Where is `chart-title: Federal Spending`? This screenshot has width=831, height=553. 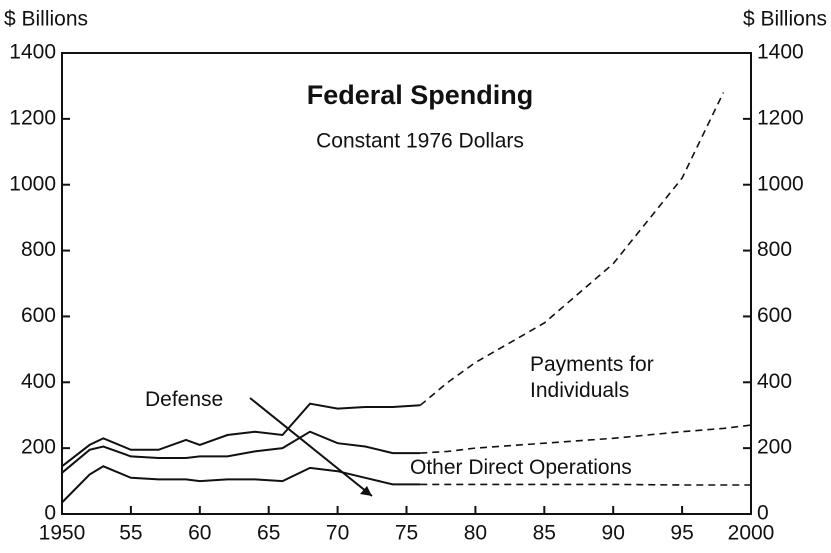 chart-title: Federal Spending is located at coordinates (420, 95).